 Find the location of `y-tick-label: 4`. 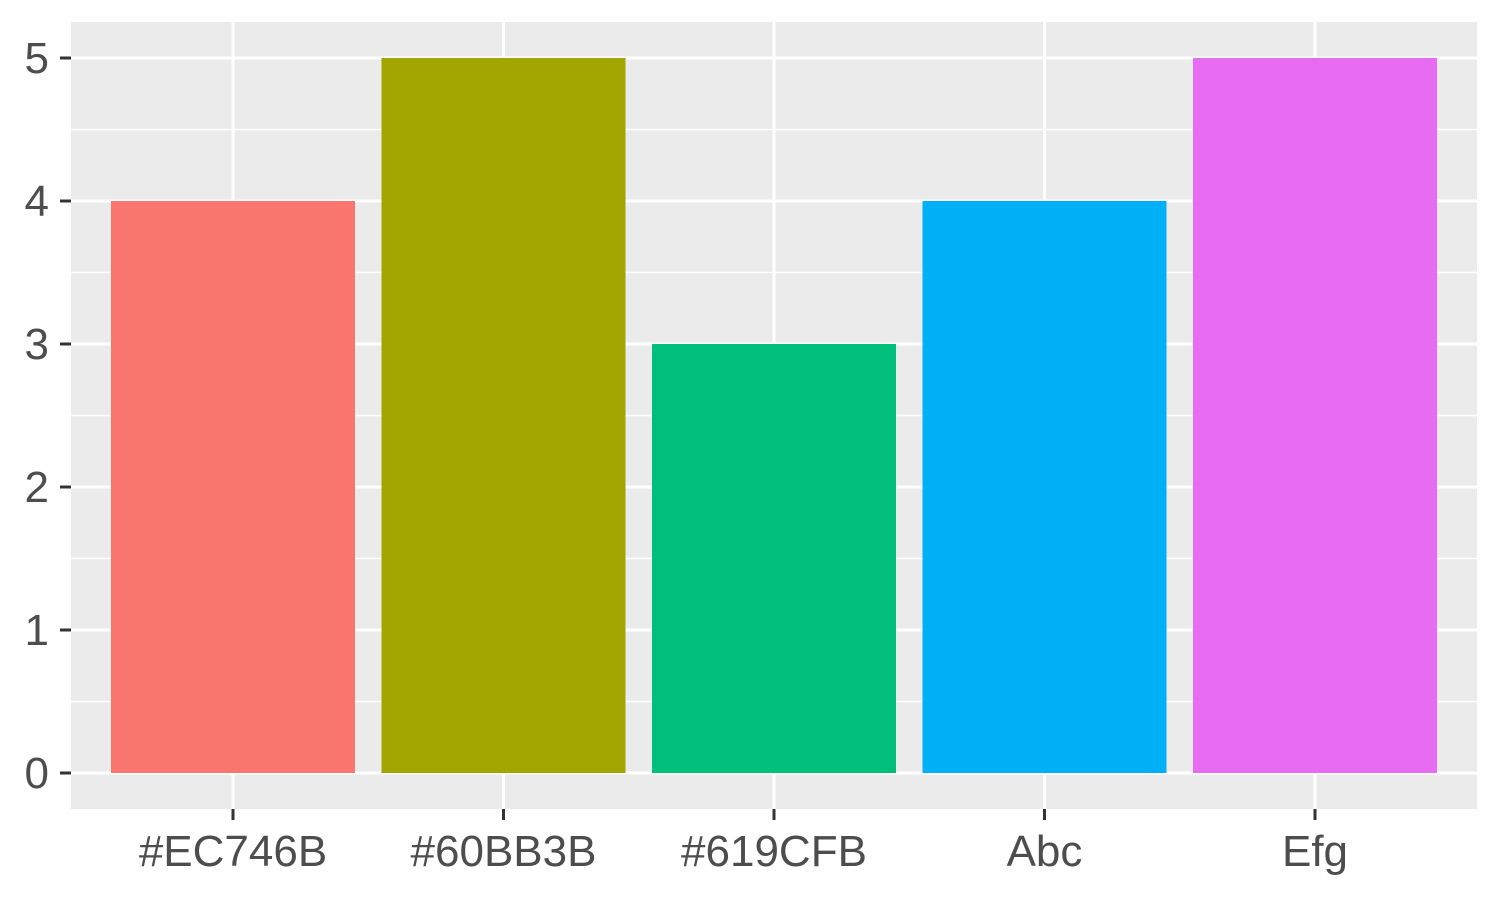

y-tick-label: 4 is located at coordinates (37, 201).